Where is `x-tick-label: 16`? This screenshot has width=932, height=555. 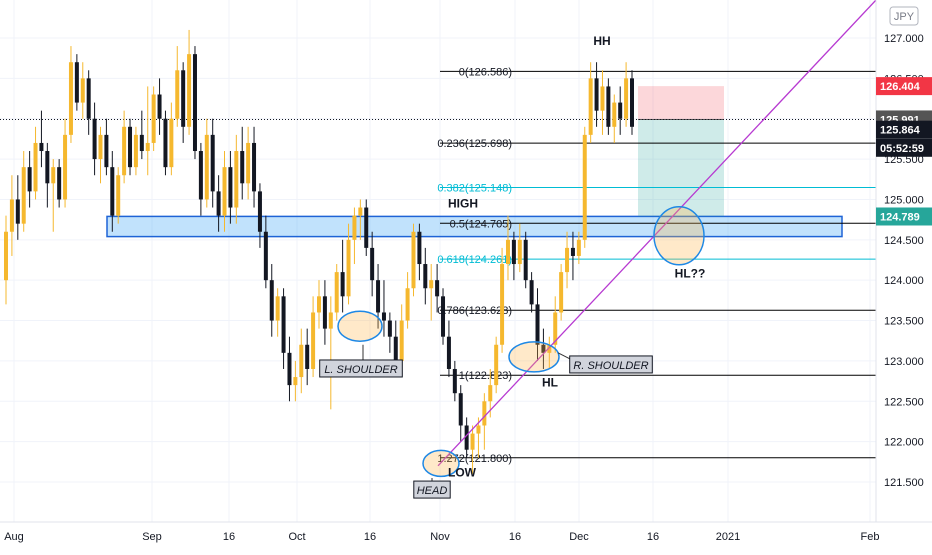 x-tick-label: 16 is located at coordinates (370, 537).